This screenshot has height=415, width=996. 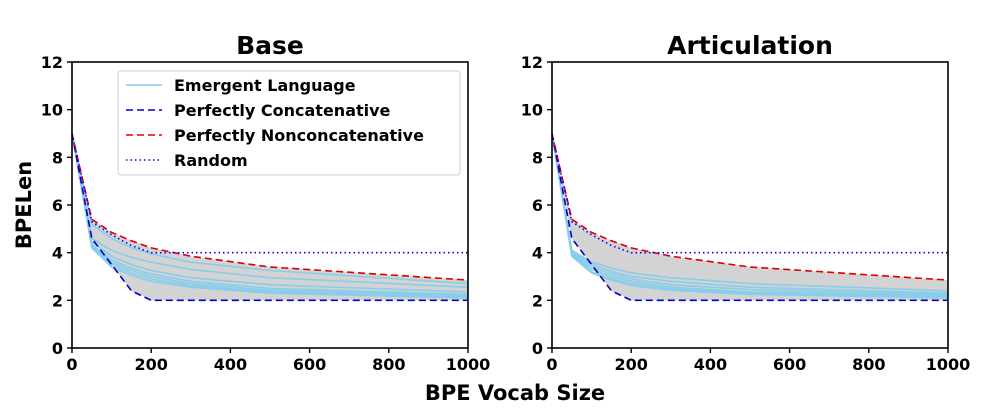 I want to click on x-axis-label: BPE Vocab Size, so click(x=515, y=393).